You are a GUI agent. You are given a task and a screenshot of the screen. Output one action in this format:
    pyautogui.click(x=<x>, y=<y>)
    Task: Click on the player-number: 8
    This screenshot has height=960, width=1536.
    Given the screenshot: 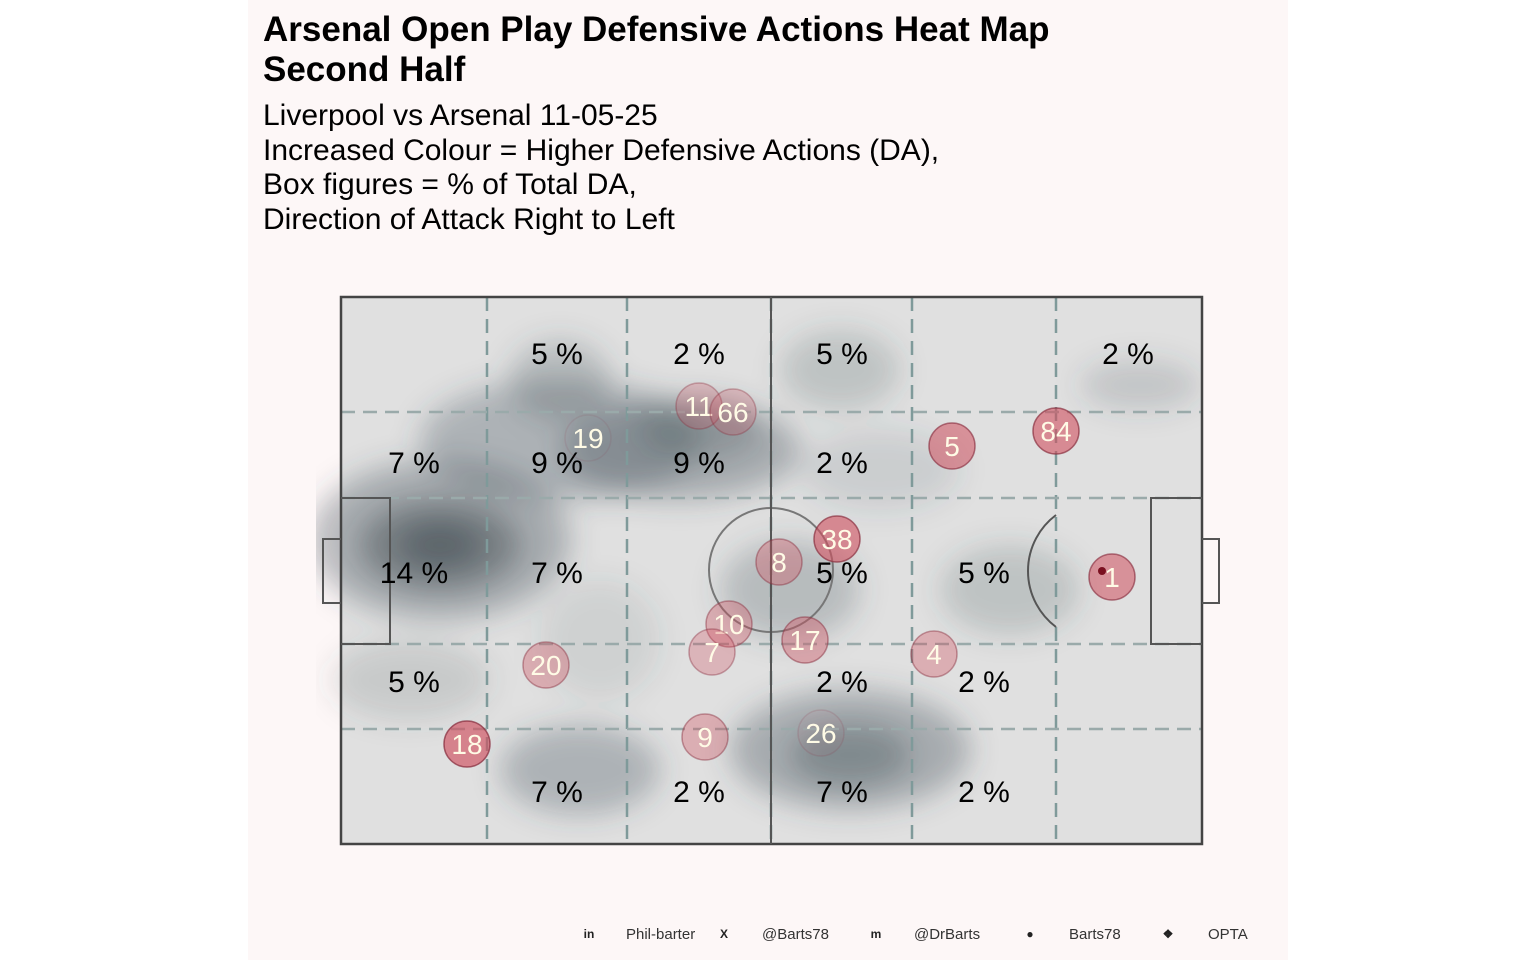 What is the action you would take?
    pyautogui.click(x=779, y=562)
    